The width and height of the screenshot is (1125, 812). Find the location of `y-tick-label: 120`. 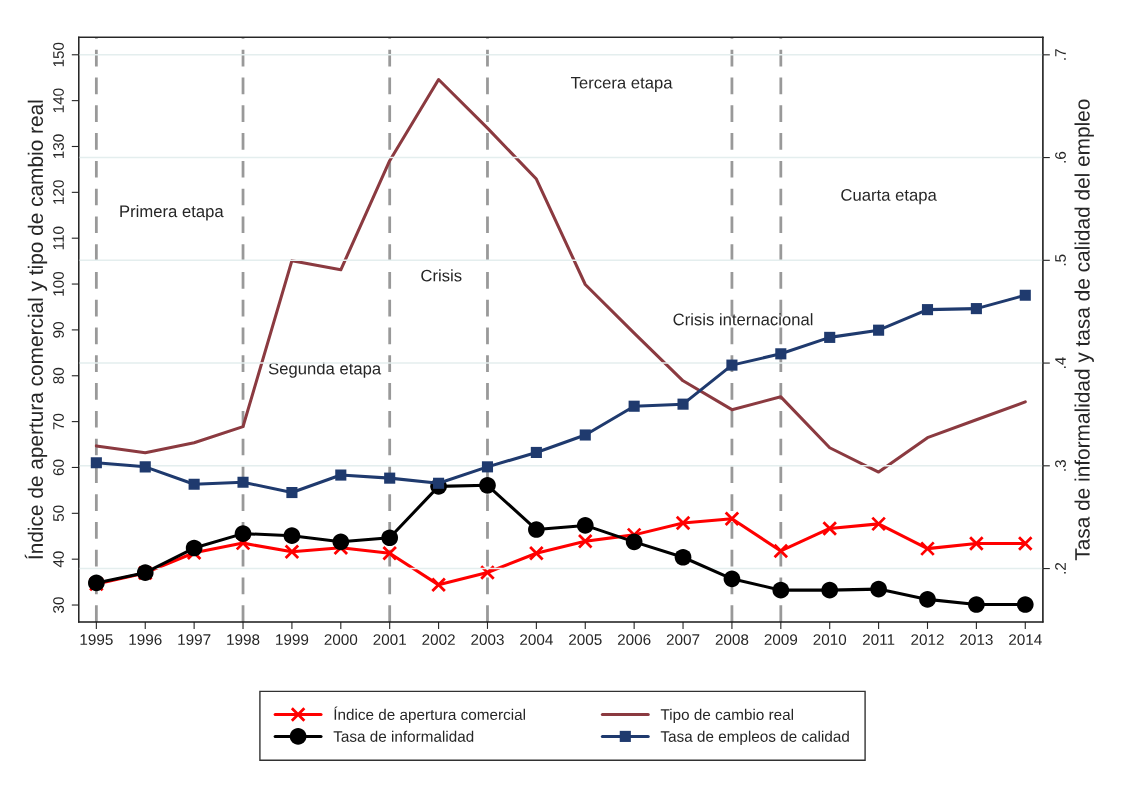

y-tick-label: 120 is located at coordinates (58, 192).